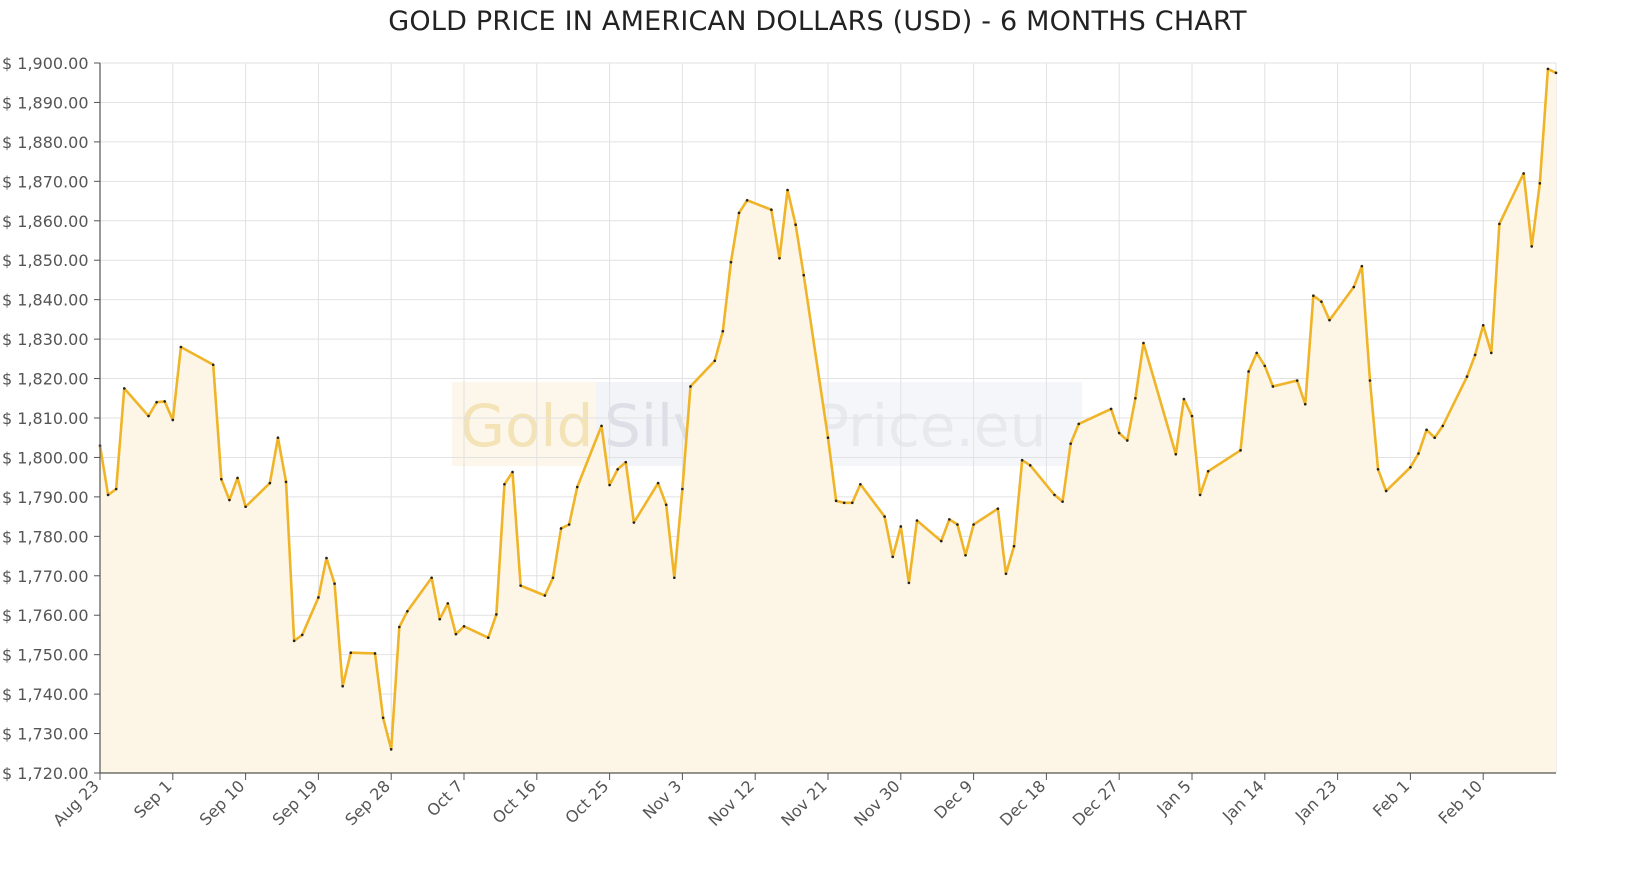 Image resolution: width=1635 pixels, height=875 pixels. Describe the element at coordinates (45, 773) in the screenshot. I see `y-tick-label: $ 1,720.00` at that location.